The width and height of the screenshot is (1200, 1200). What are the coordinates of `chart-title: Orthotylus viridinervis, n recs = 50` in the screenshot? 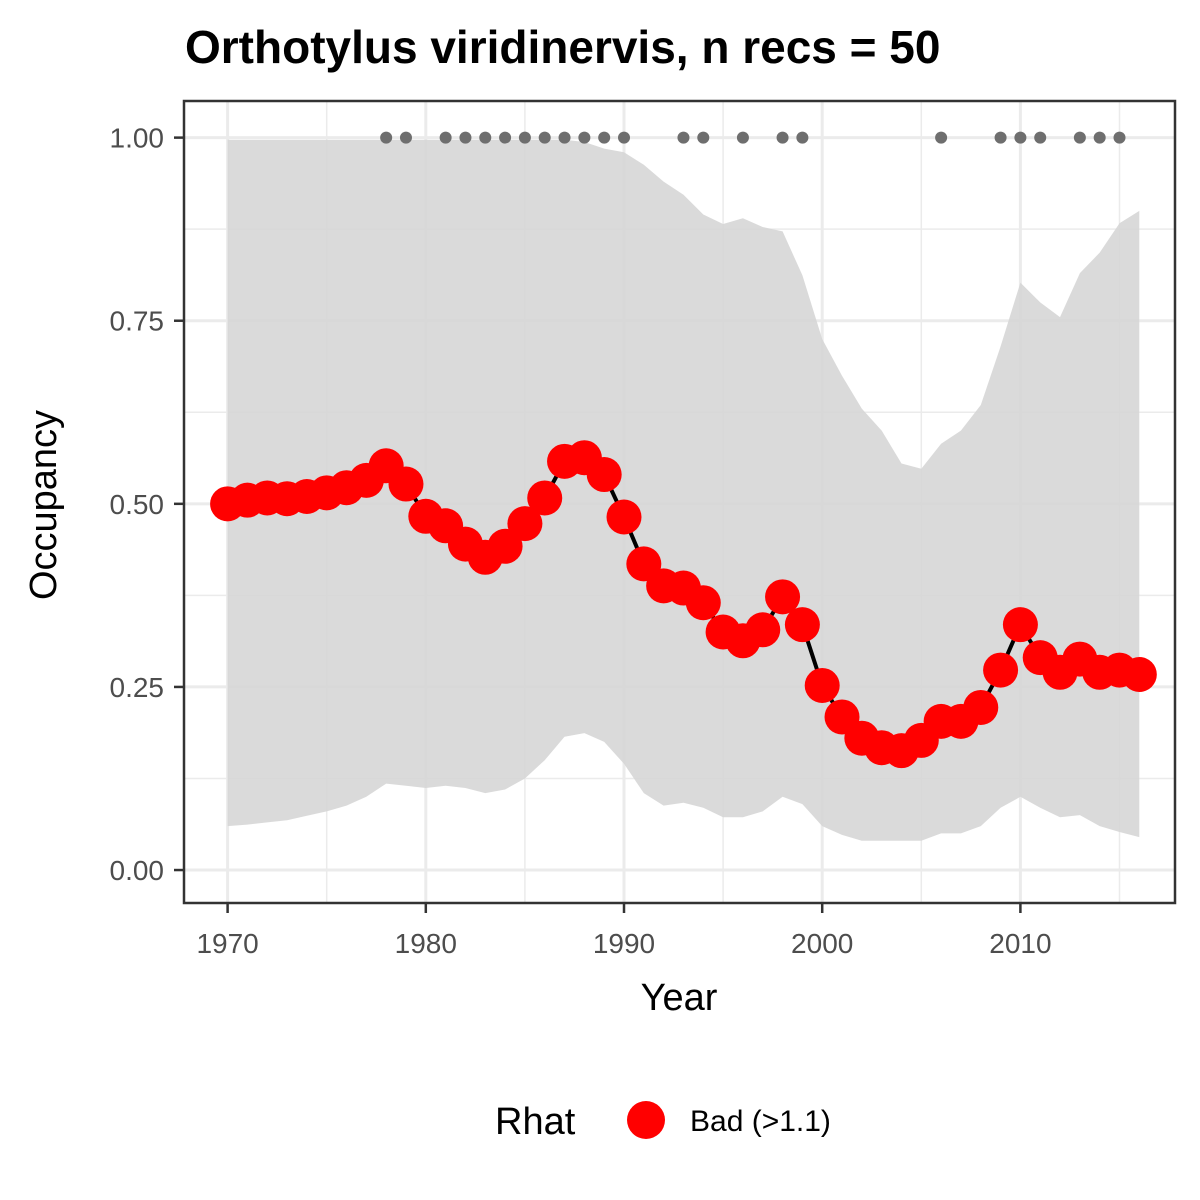 It's located at (562, 47).